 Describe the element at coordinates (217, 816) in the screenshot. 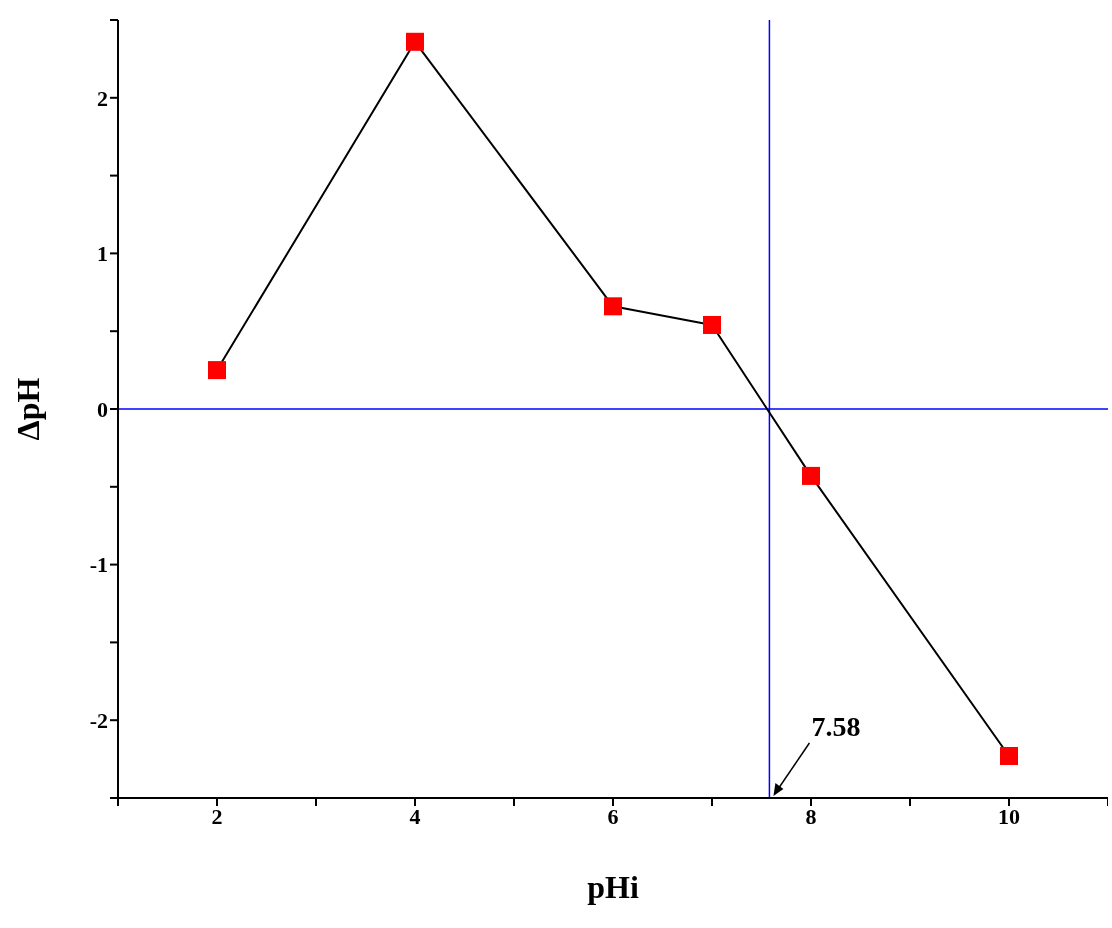

I see `x-tick-label: 2` at that location.